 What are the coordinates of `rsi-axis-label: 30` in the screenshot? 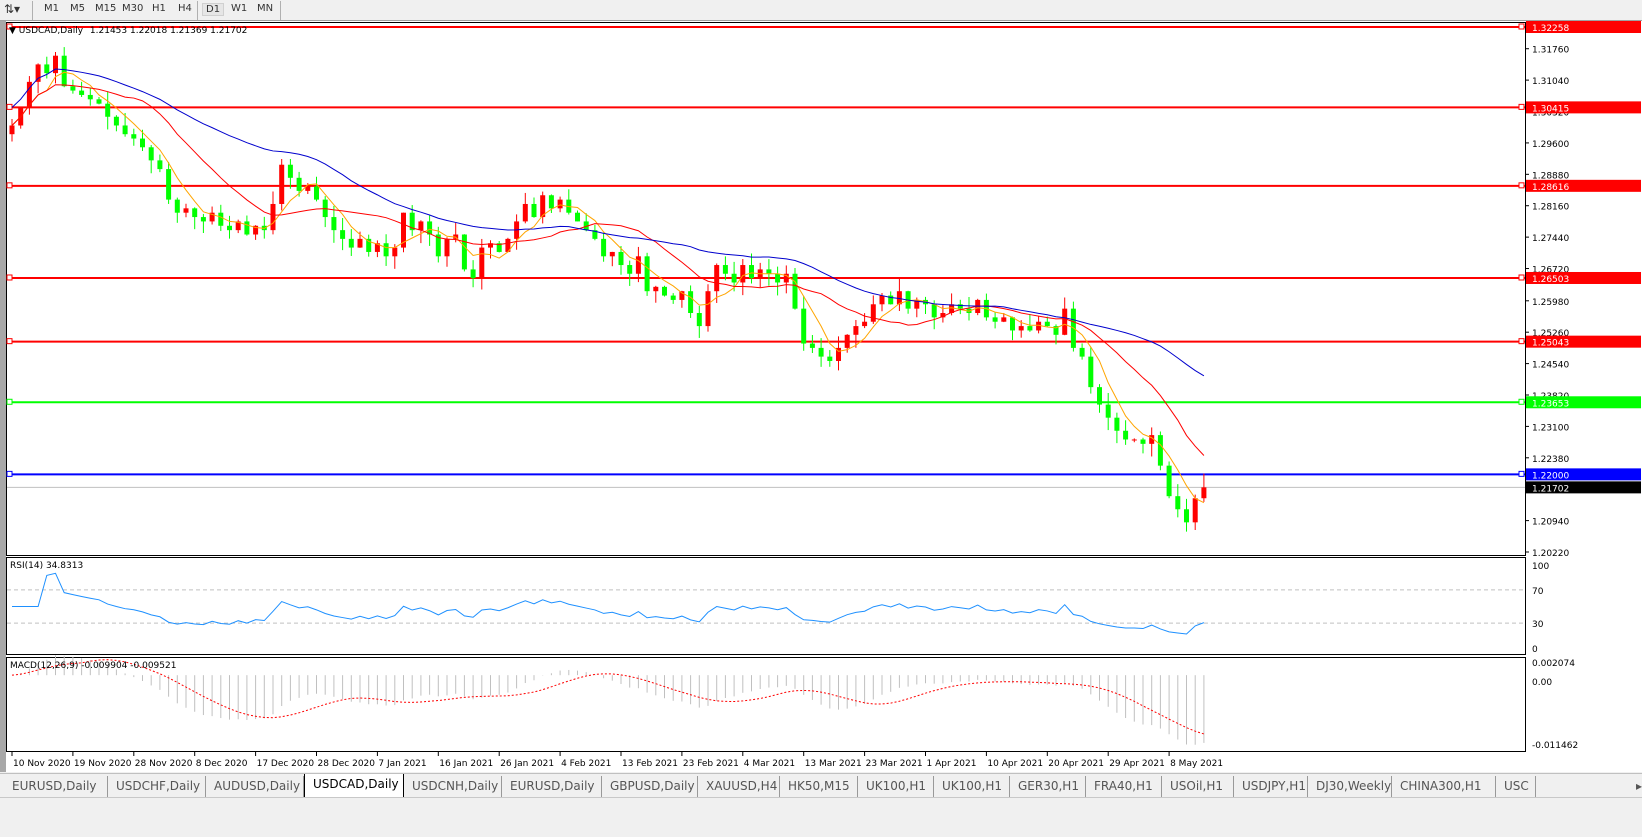 It's located at (1538, 625).